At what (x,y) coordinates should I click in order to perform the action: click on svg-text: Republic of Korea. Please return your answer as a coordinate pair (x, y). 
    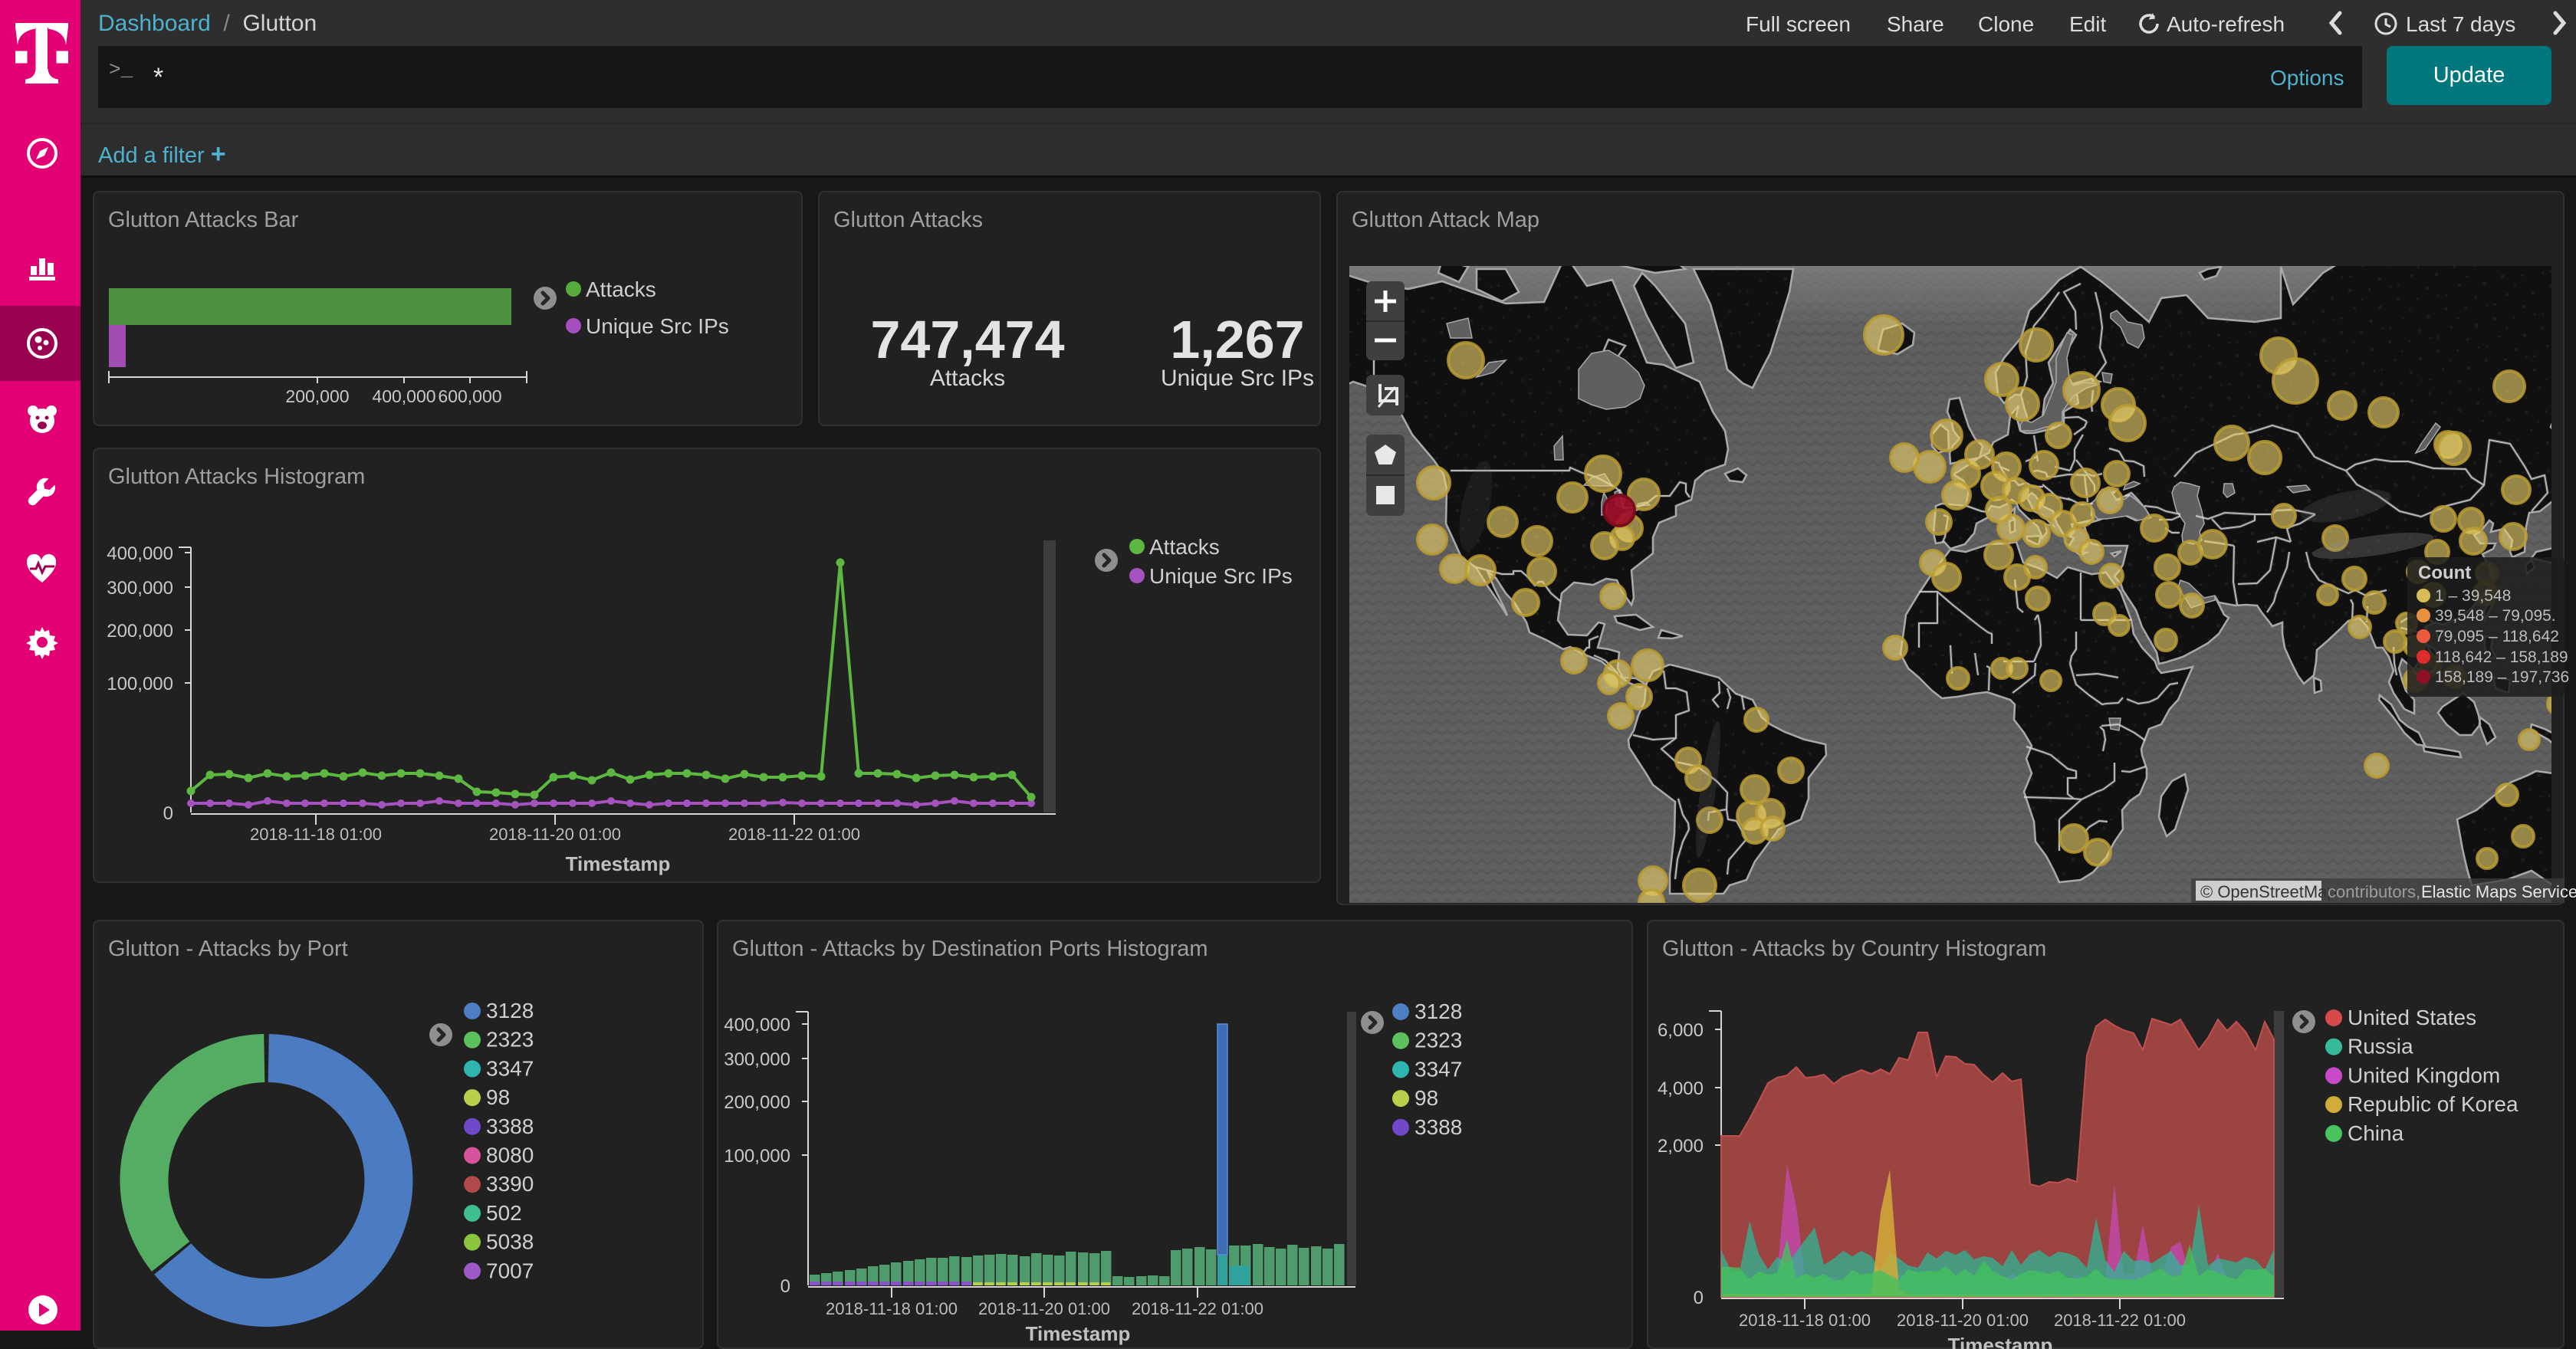
    Looking at the image, I should click on (2433, 1104).